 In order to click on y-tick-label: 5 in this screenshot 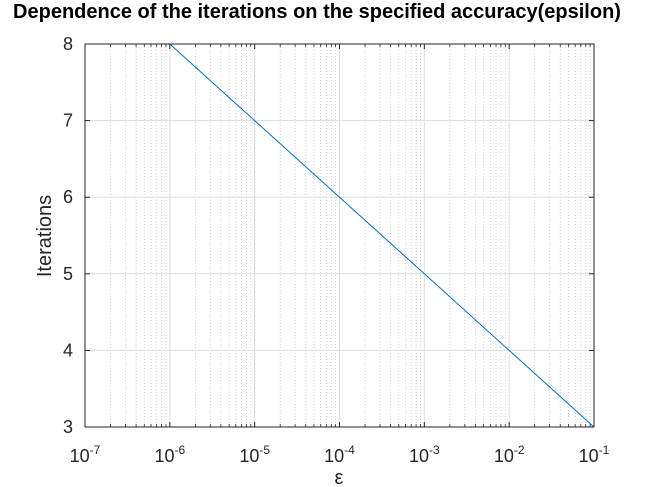, I will do `click(68, 274)`.